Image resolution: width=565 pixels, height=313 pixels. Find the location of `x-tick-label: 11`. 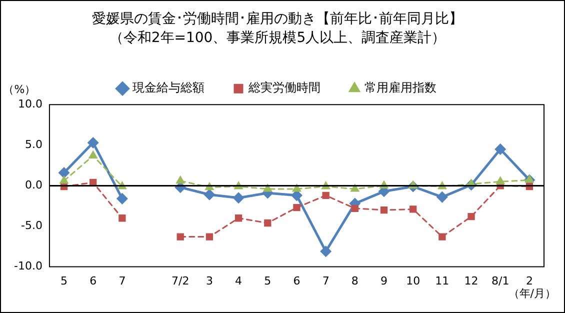

x-tick-label: 11 is located at coordinates (442, 281).